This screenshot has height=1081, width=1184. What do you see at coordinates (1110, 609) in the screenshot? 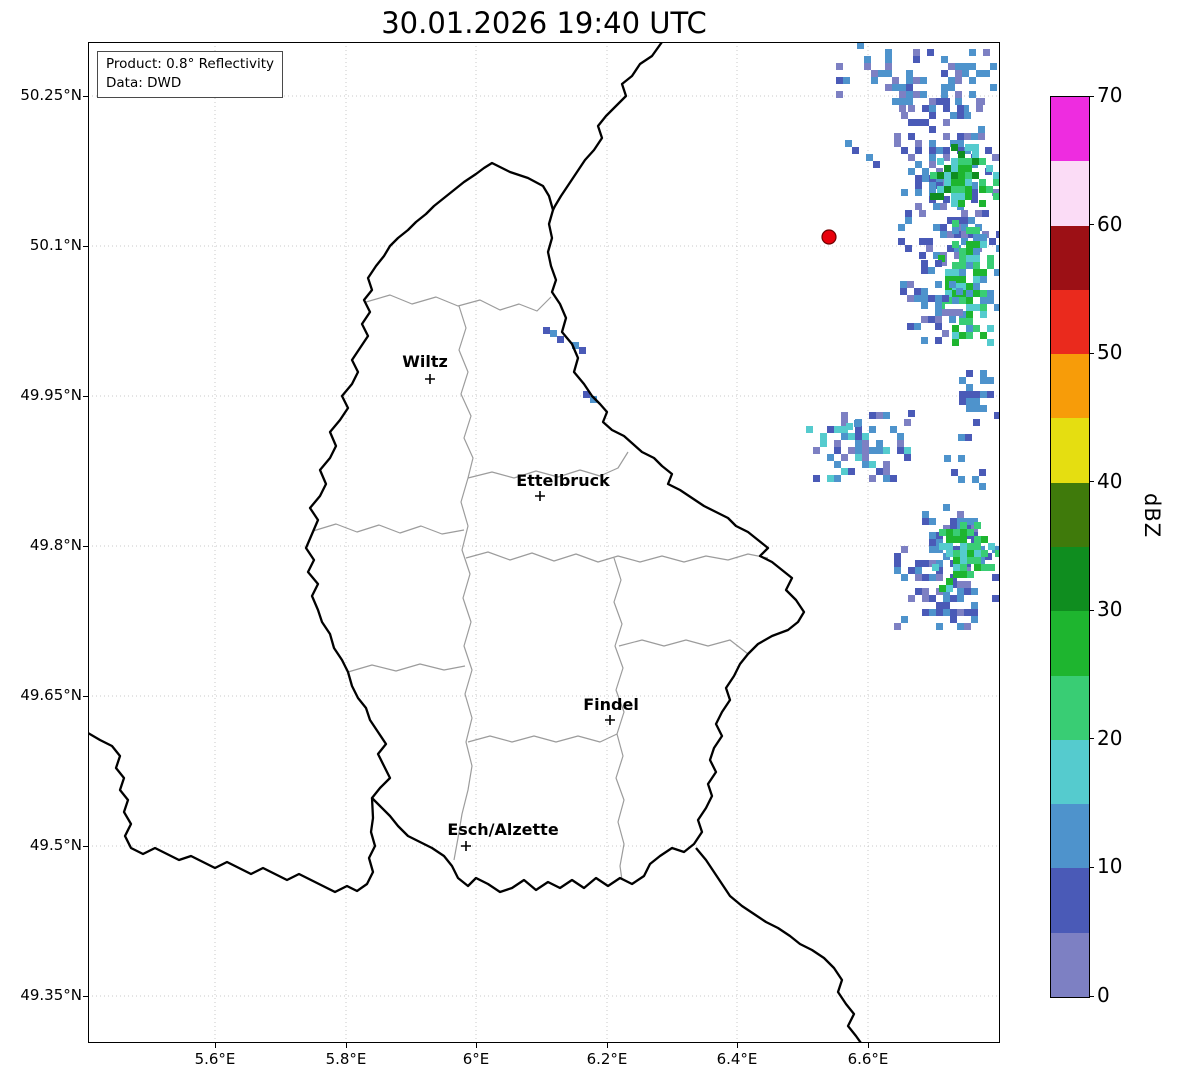
I see `colorbar-tick-label: 30` at bounding box center [1110, 609].